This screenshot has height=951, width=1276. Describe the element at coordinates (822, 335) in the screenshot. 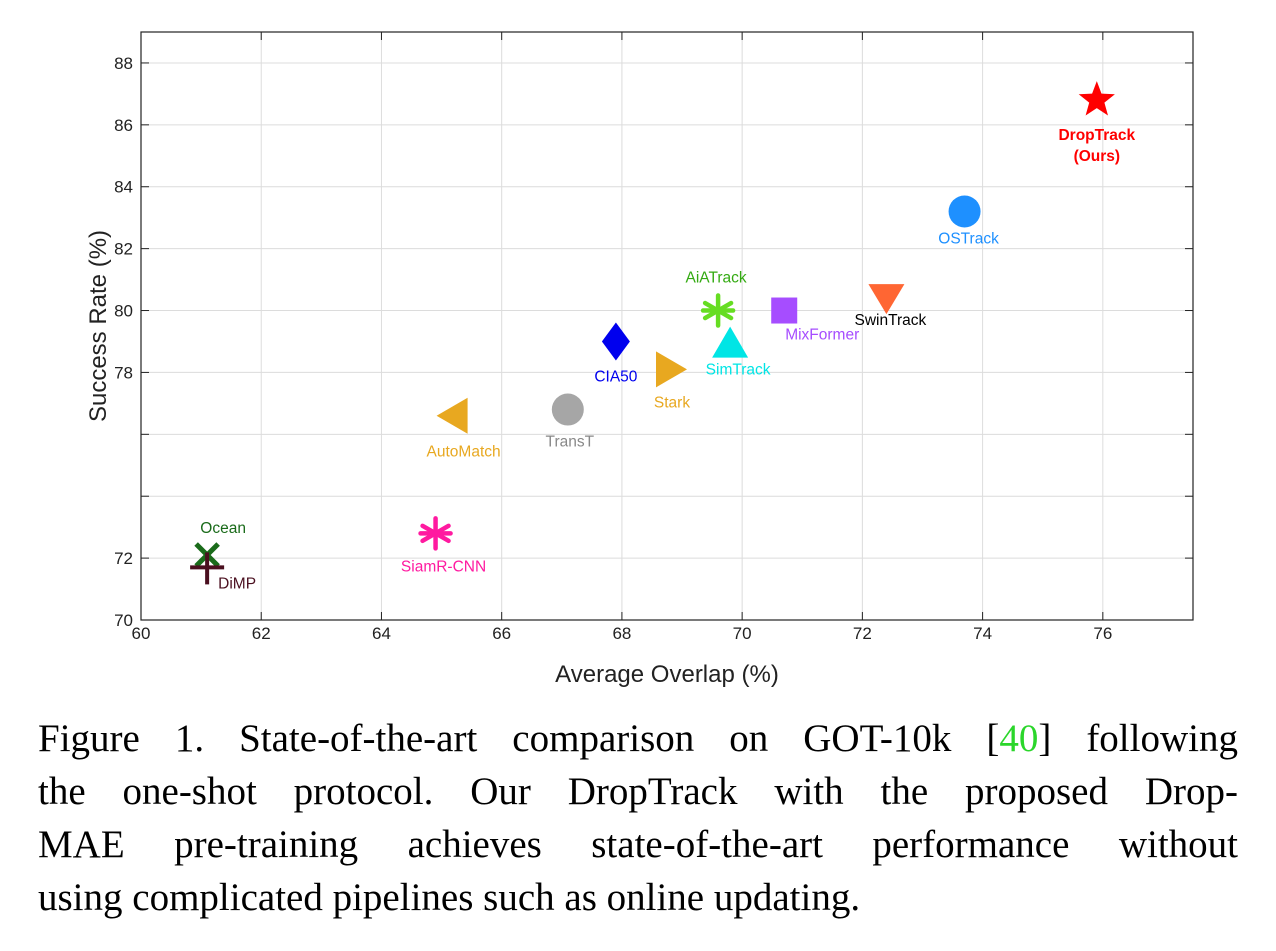

I see `point-label: MixFormer` at that location.